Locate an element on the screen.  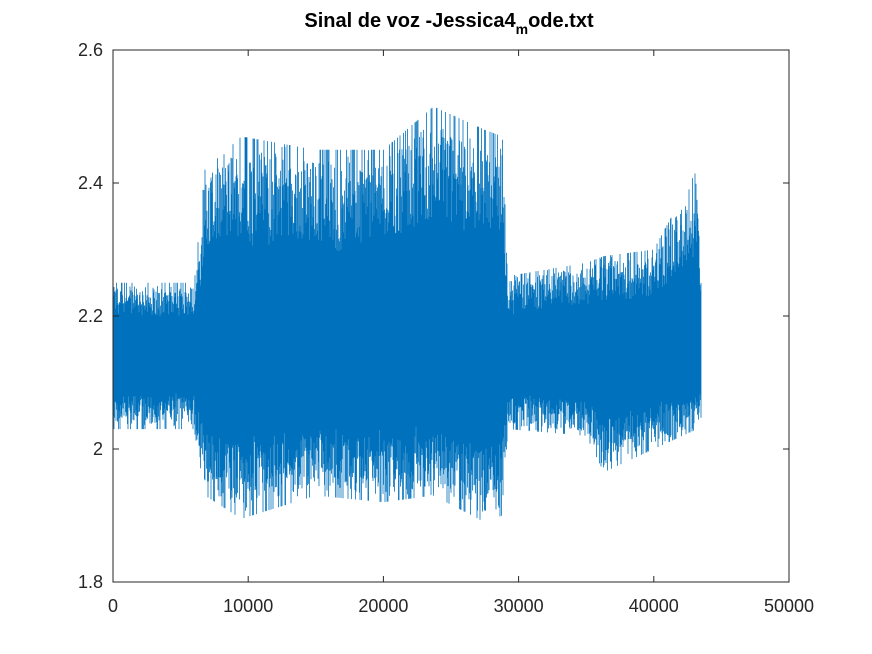
chart-title-suffix: ode.txt is located at coordinates (561, 21).